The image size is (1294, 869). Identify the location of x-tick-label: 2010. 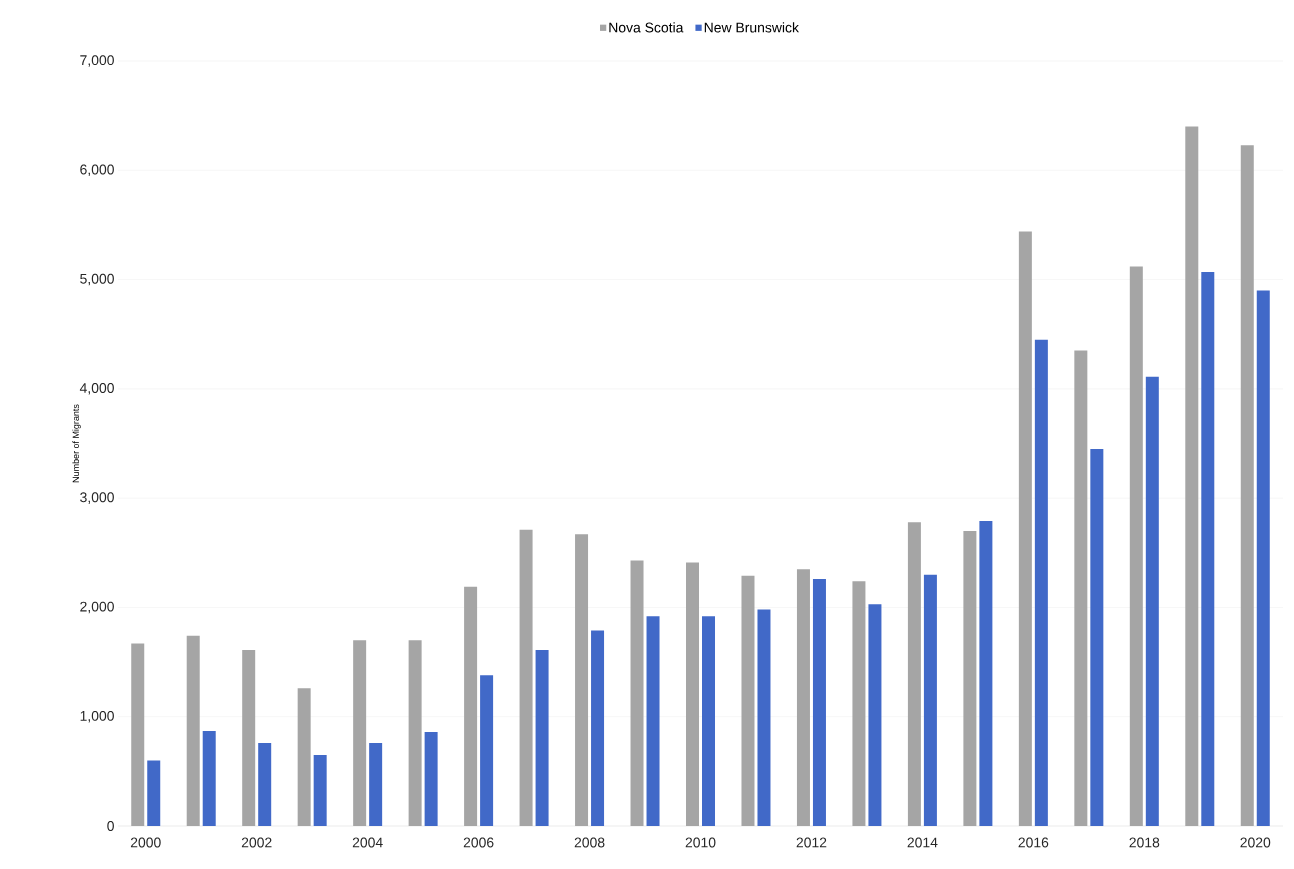
(700, 842).